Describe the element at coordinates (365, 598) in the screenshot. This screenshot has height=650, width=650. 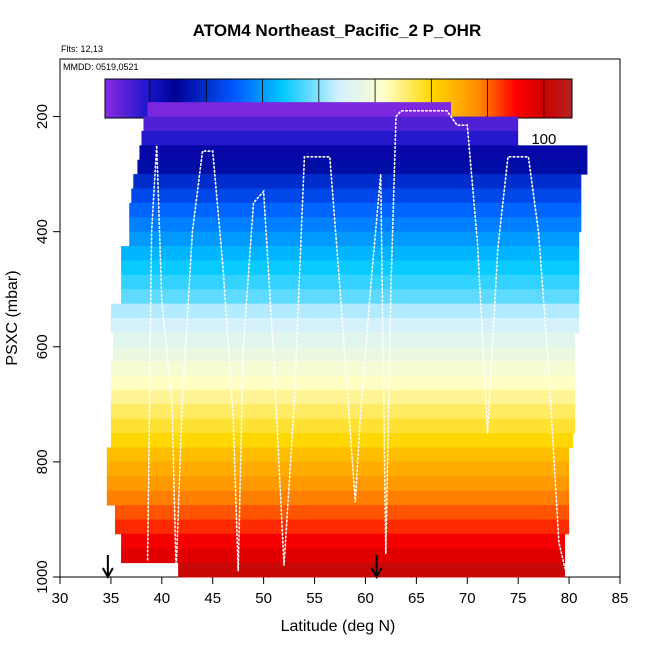
I see `x-tick-label: 60` at that location.